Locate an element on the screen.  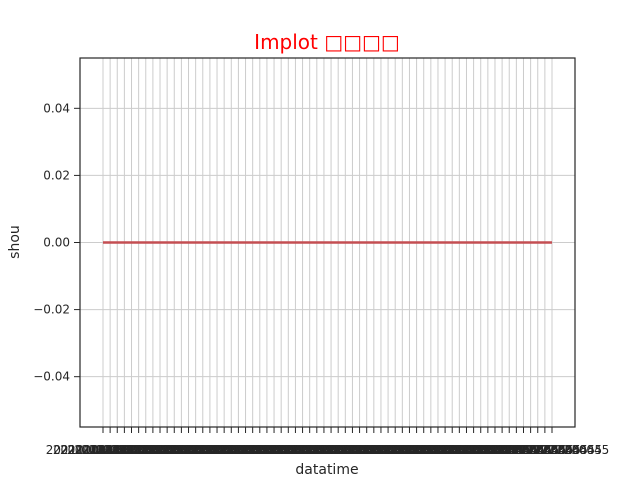
x-axis-label: datatime is located at coordinates (326, 470).